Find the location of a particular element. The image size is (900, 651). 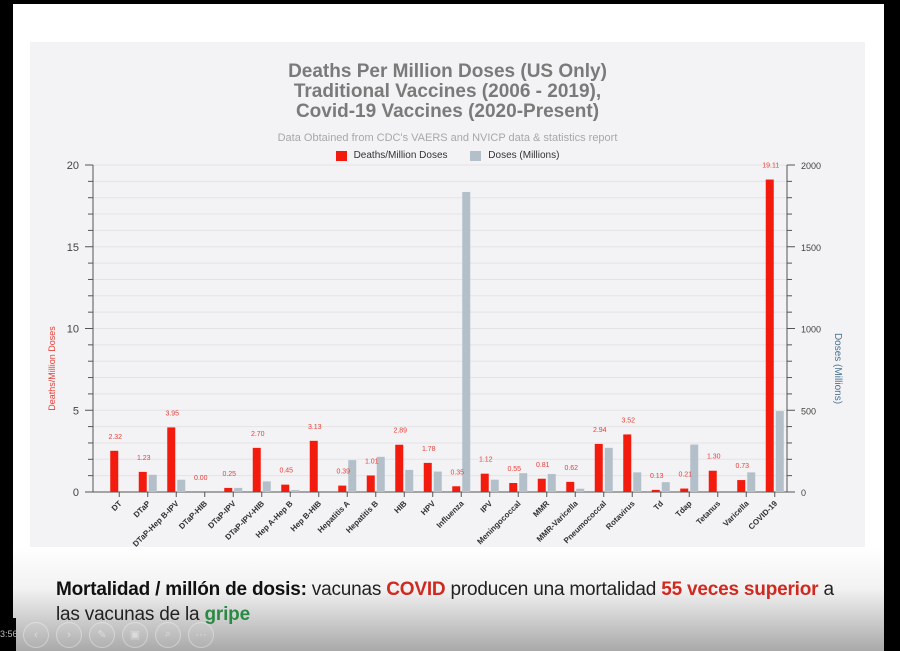

deaths-data-label: 2.94 is located at coordinates (600, 430).